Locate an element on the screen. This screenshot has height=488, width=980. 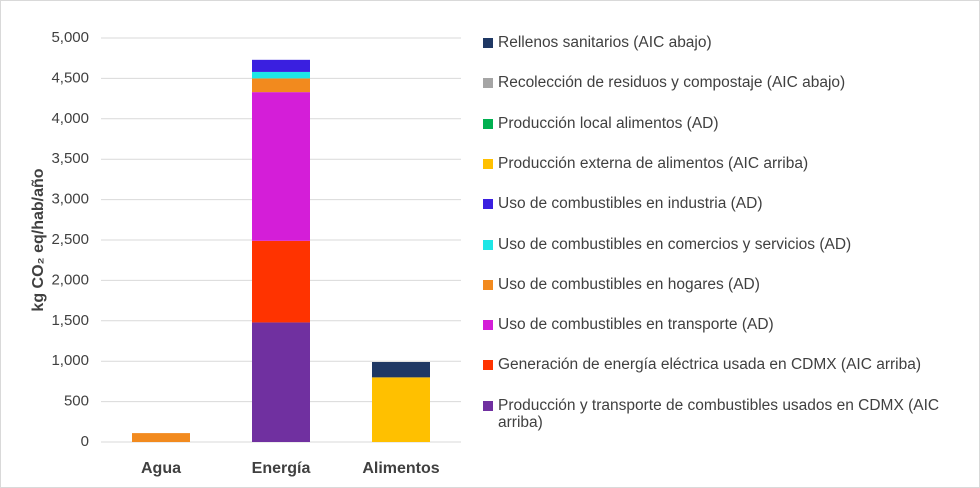
legend-label: Producción local alimentos (AD) is located at coordinates (608, 123).